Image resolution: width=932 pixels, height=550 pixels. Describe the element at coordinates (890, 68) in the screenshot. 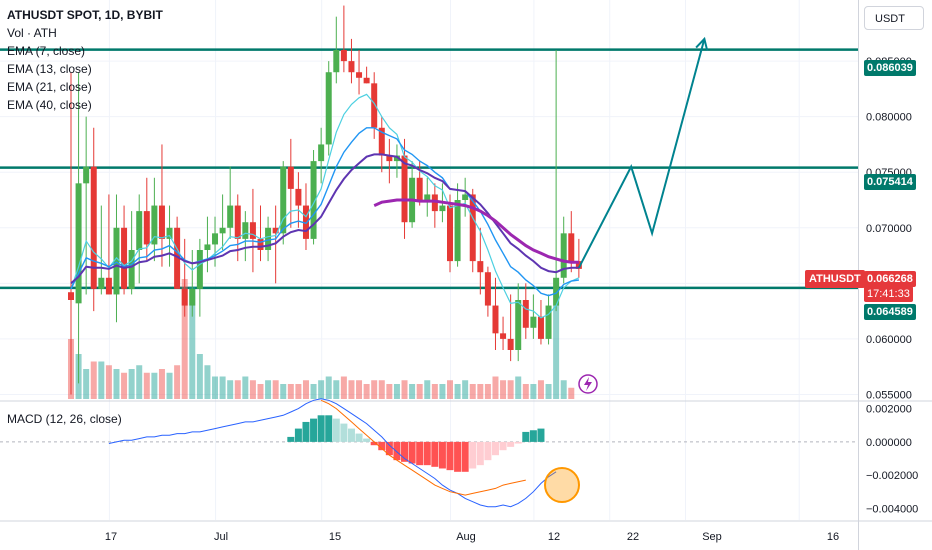

I see `tag-top-level: 0.086039` at that location.